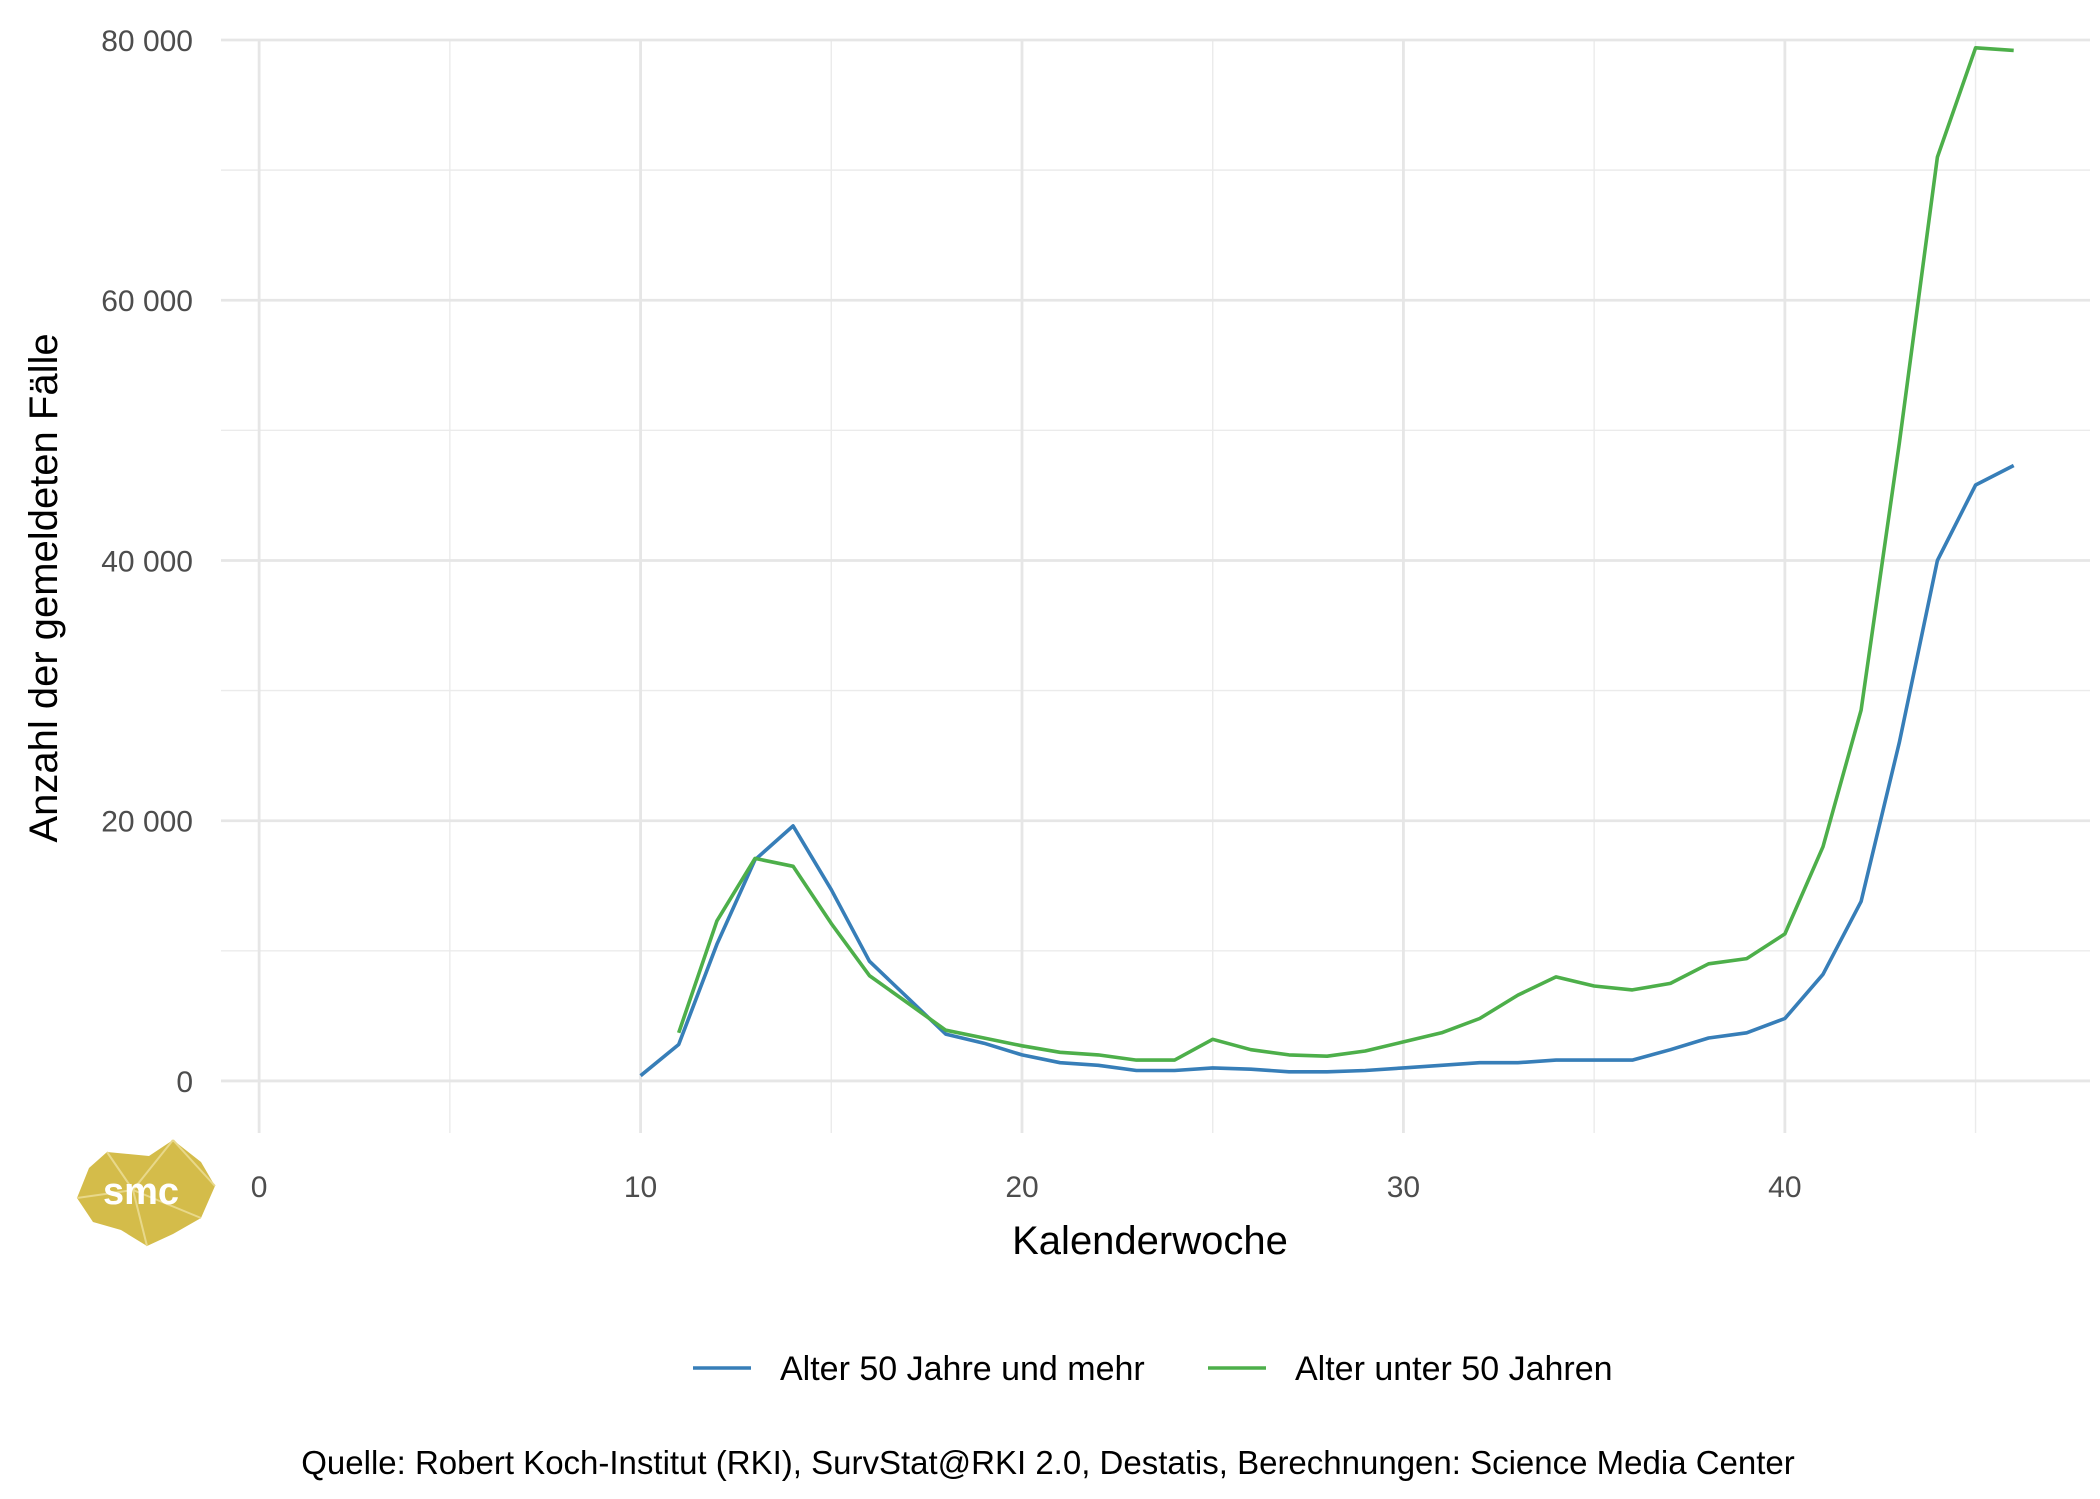 This screenshot has height=1499, width=2100. What do you see at coordinates (1784, 1187) in the screenshot?
I see `x-tick-label: 40` at bounding box center [1784, 1187].